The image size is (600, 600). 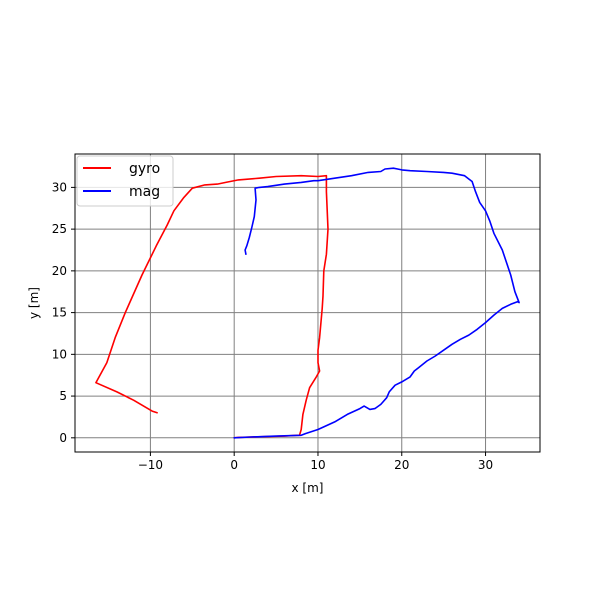 I want to click on x-axis-label: x [m], so click(x=308, y=488).